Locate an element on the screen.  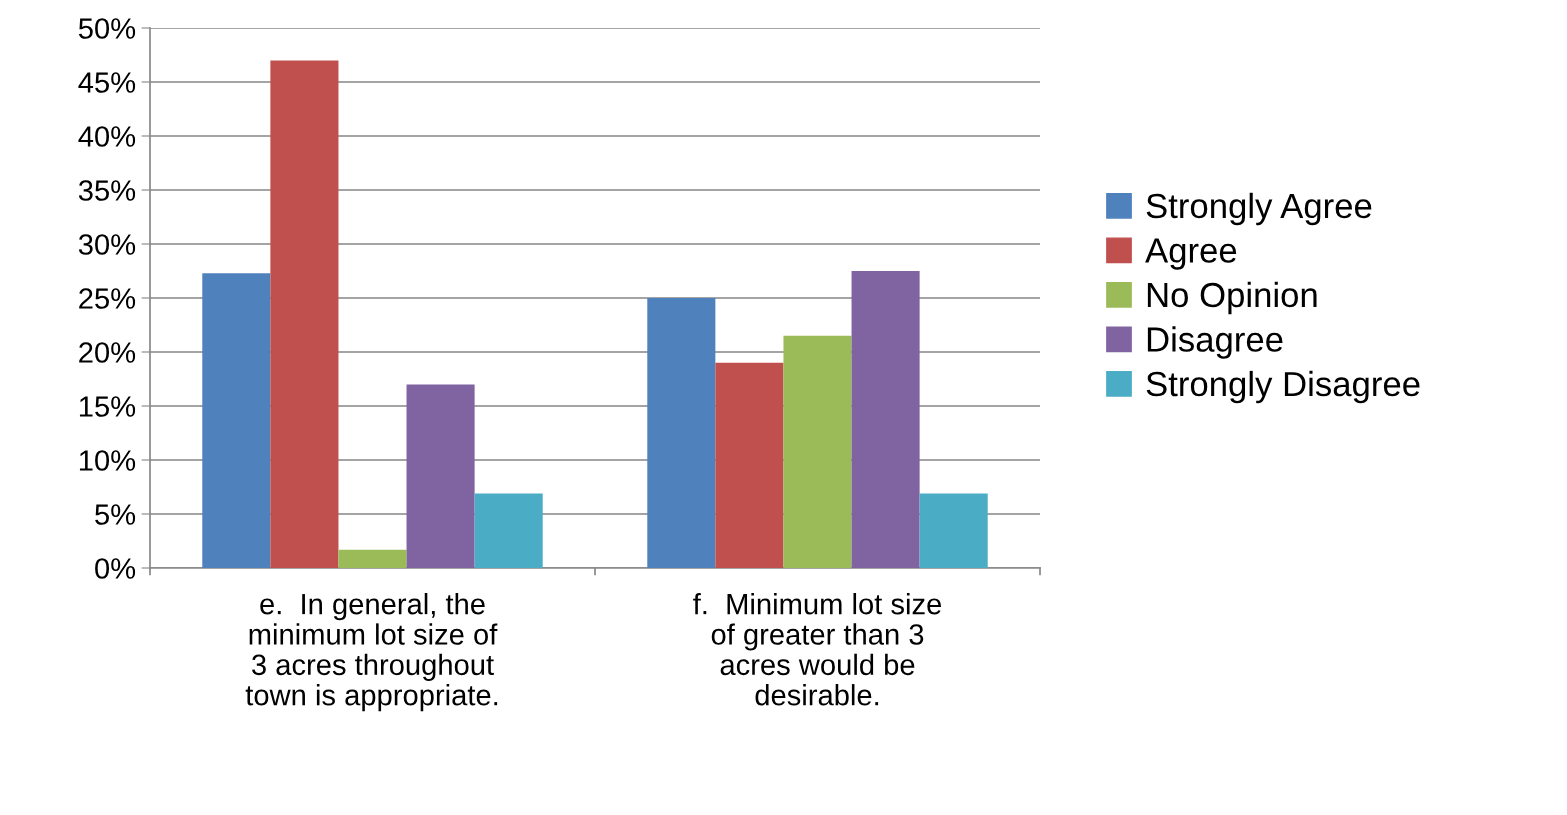
legend-label: Disagree is located at coordinates (1215, 342).